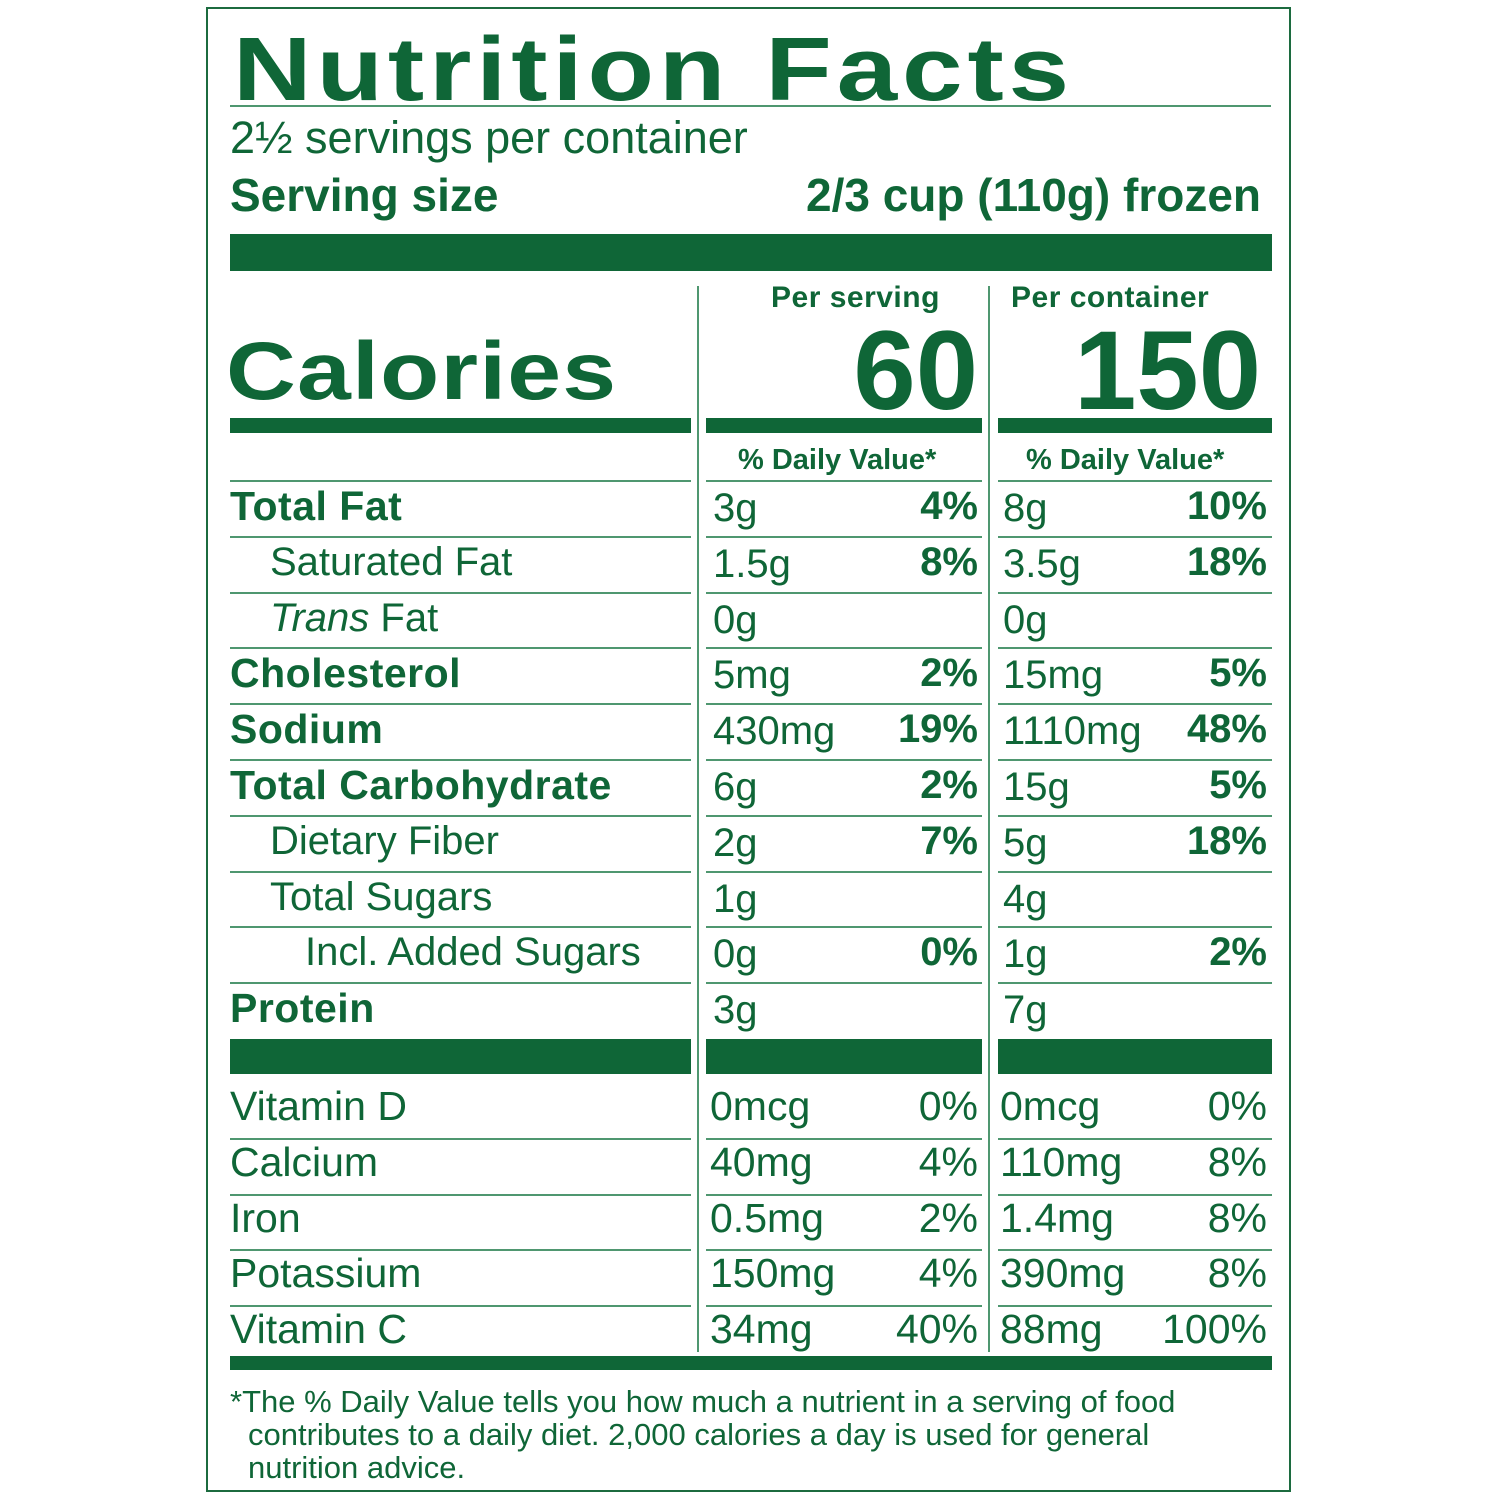  I want to click on serving-amount: 2g, so click(735, 842).